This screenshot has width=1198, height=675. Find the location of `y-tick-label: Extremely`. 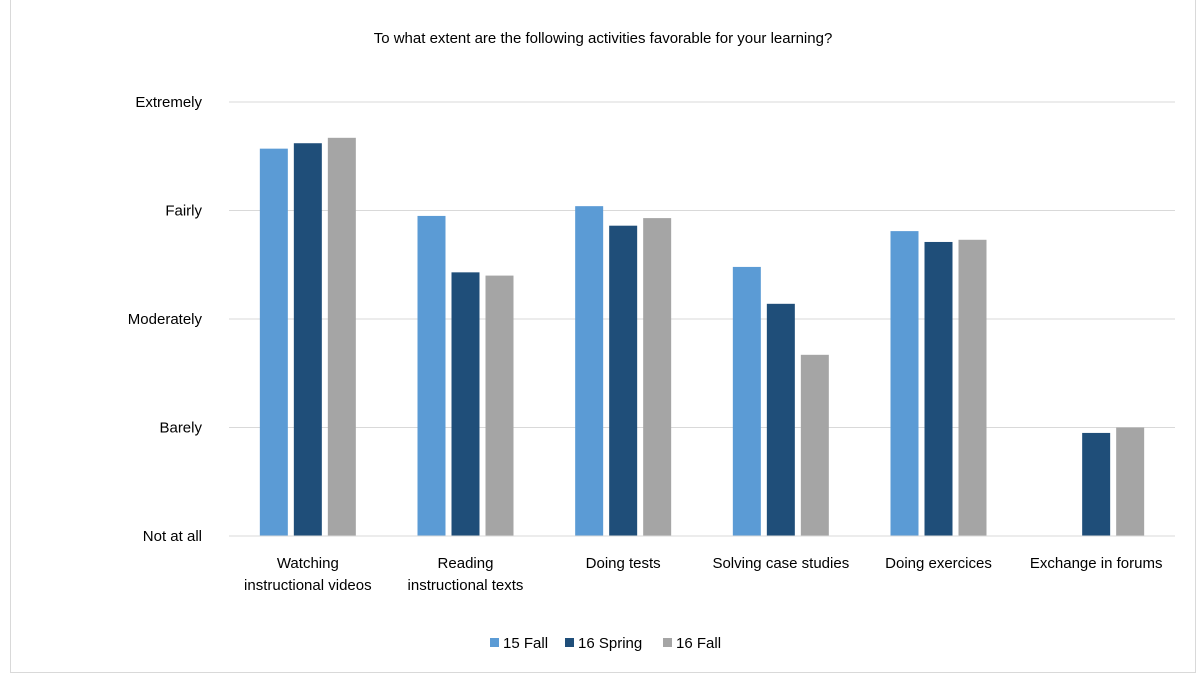

y-tick-label: Extremely is located at coordinates (168, 102).